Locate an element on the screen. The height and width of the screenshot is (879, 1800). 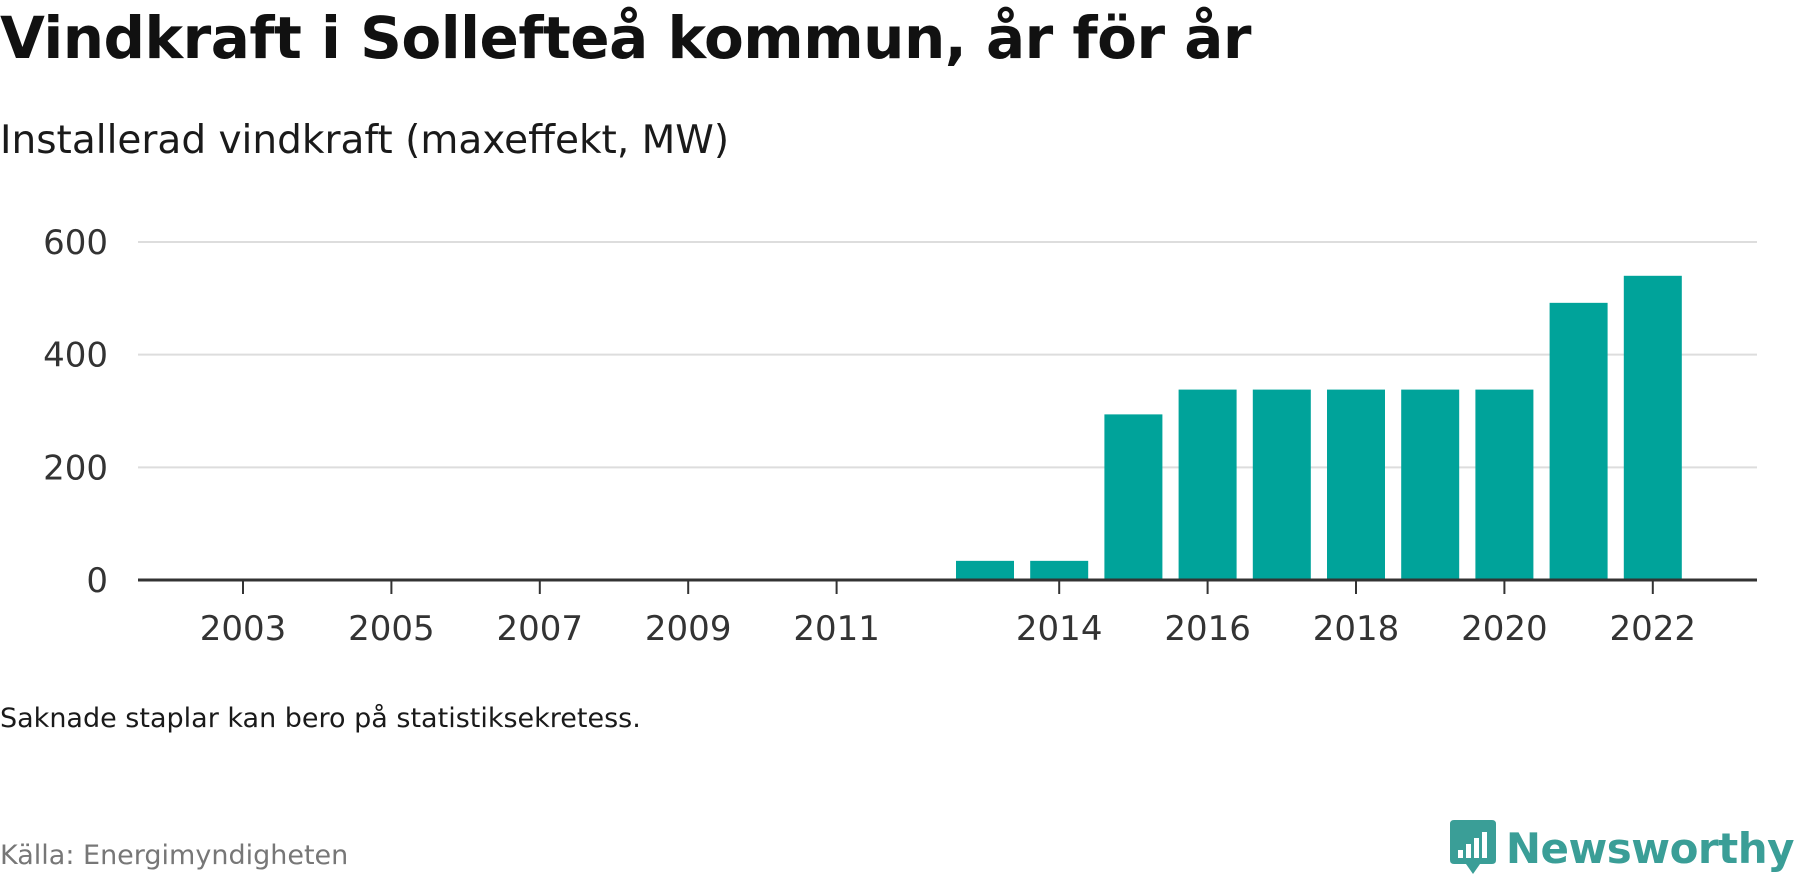
x-tick-label: 2003 is located at coordinates (243, 629).